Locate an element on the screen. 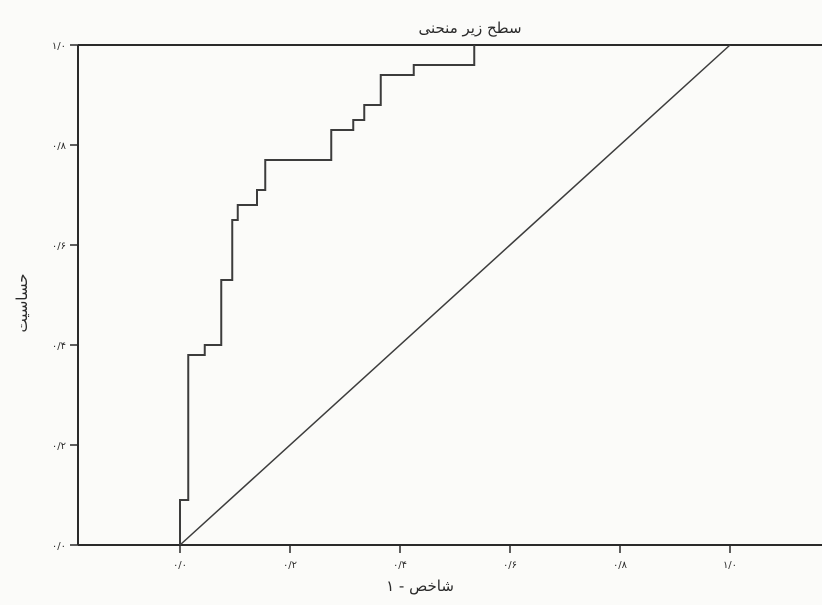 The image size is (822, 605). x-tick-label: ۰/۶ is located at coordinates (510, 565).